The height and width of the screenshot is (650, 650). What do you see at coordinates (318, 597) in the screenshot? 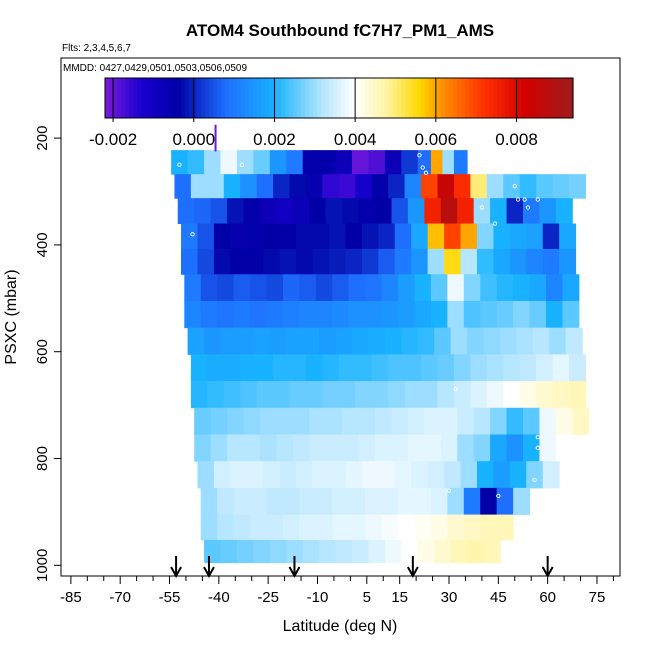
I see `x-tick-label: -10` at bounding box center [318, 597].